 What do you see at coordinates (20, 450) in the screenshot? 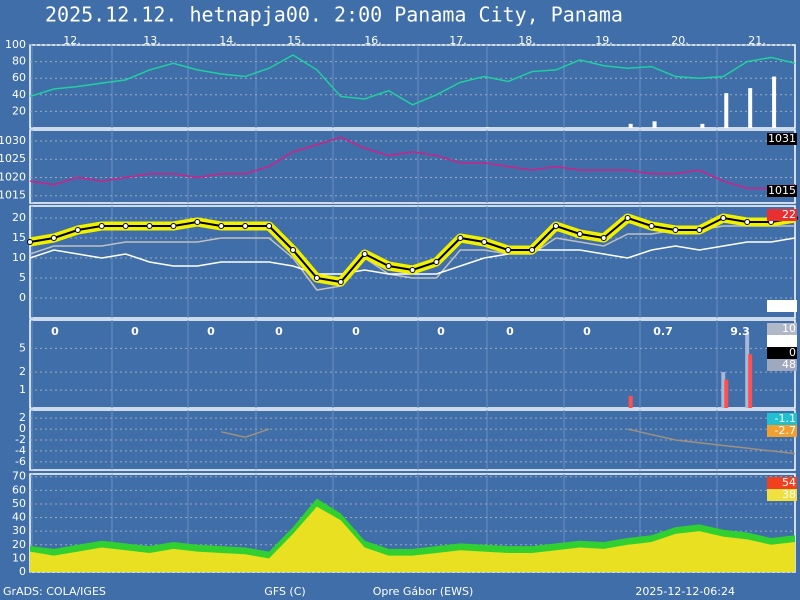
I see `y-tick-label: -4` at bounding box center [20, 450].